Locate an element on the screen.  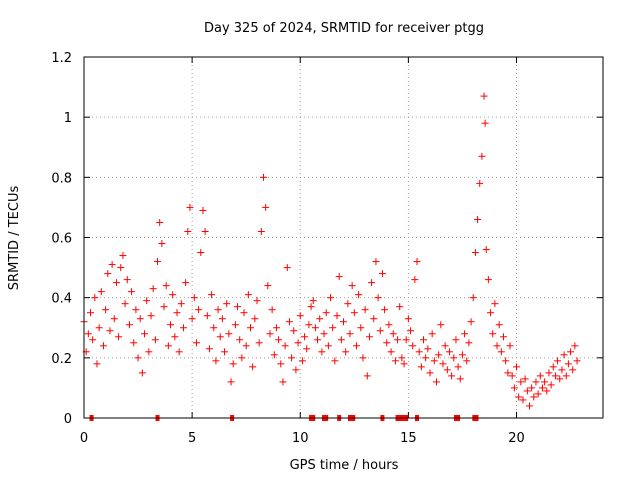
y-tick-label: 0.4 is located at coordinates (61, 299).